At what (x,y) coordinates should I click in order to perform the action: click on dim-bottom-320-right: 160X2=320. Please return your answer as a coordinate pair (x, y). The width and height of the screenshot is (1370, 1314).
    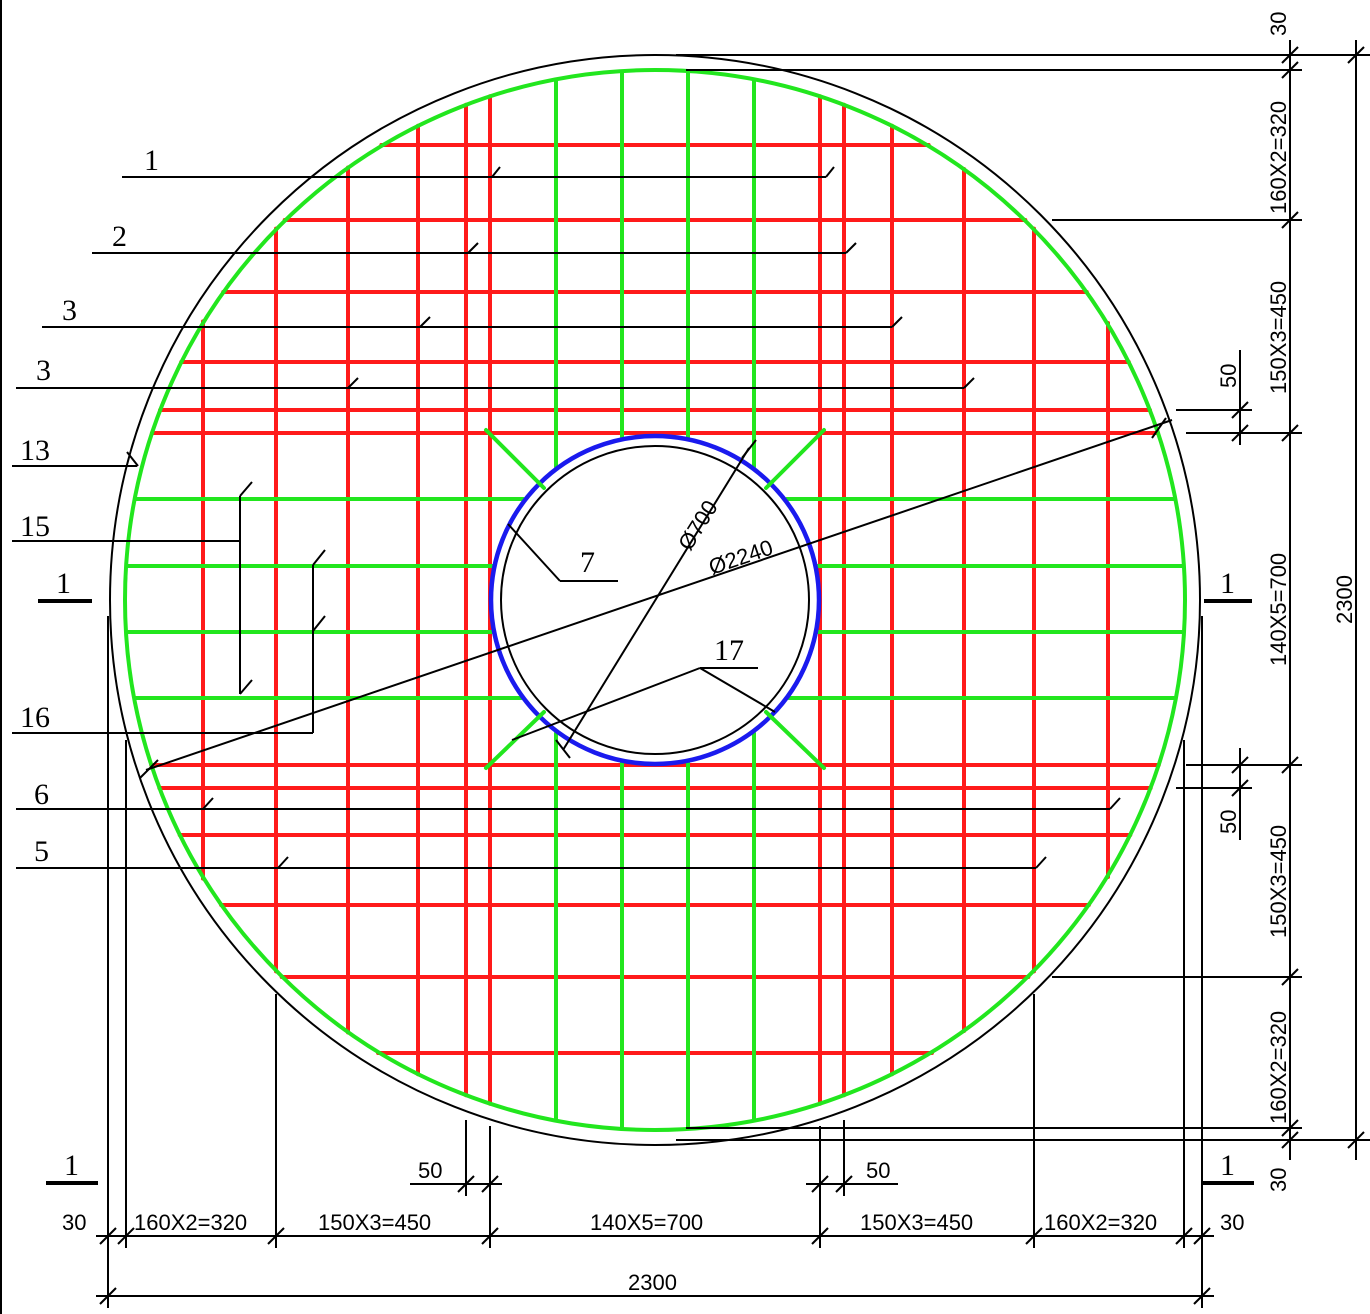
    Looking at the image, I should click on (1100, 1222).